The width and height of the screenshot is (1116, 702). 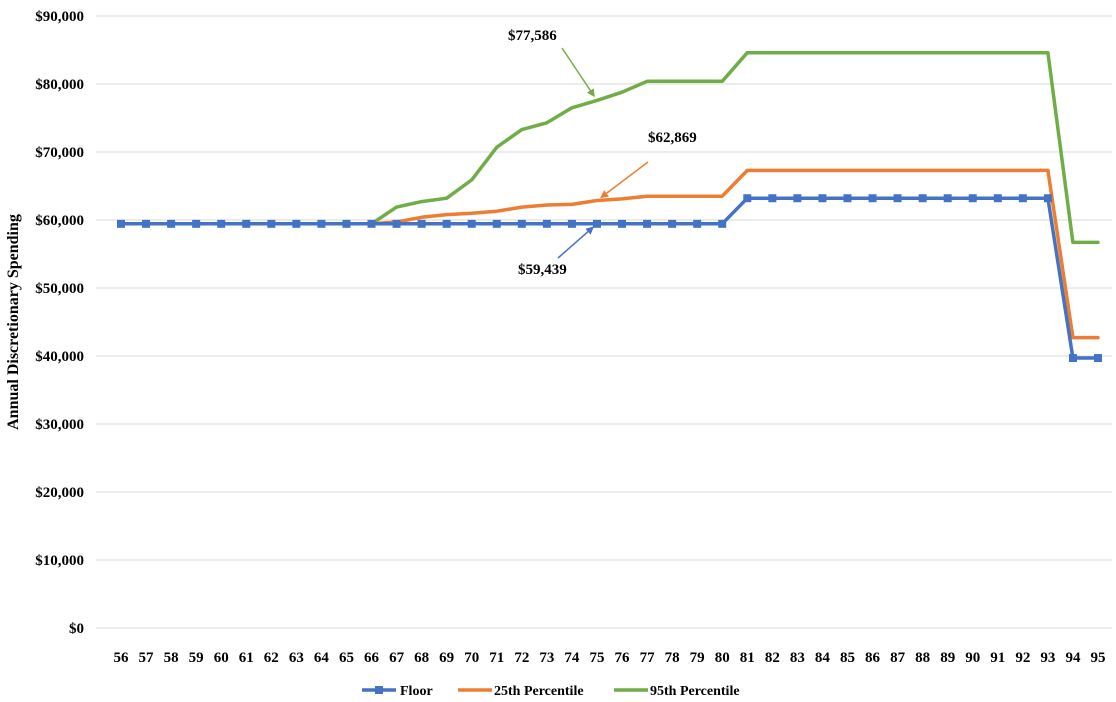 What do you see at coordinates (797, 658) in the screenshot?
I see `x-tick-label: 83` at bounding box center [797, 658].